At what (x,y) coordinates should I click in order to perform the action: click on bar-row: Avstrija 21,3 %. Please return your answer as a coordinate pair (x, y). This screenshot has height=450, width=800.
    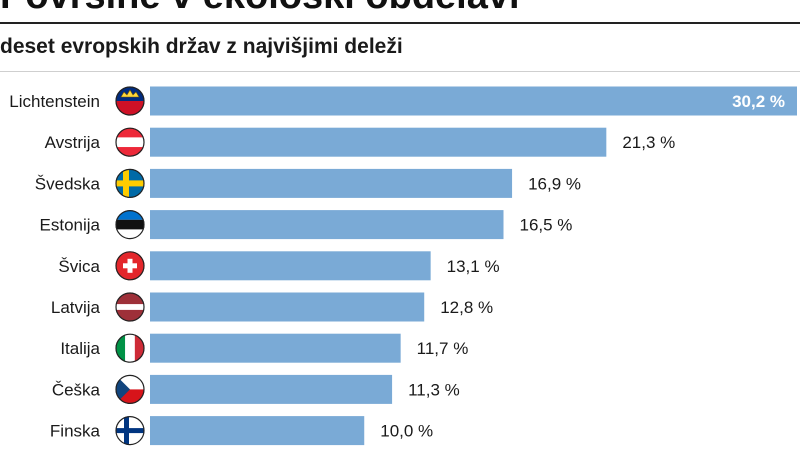
    Looking at the image, I should click on (360, 142).